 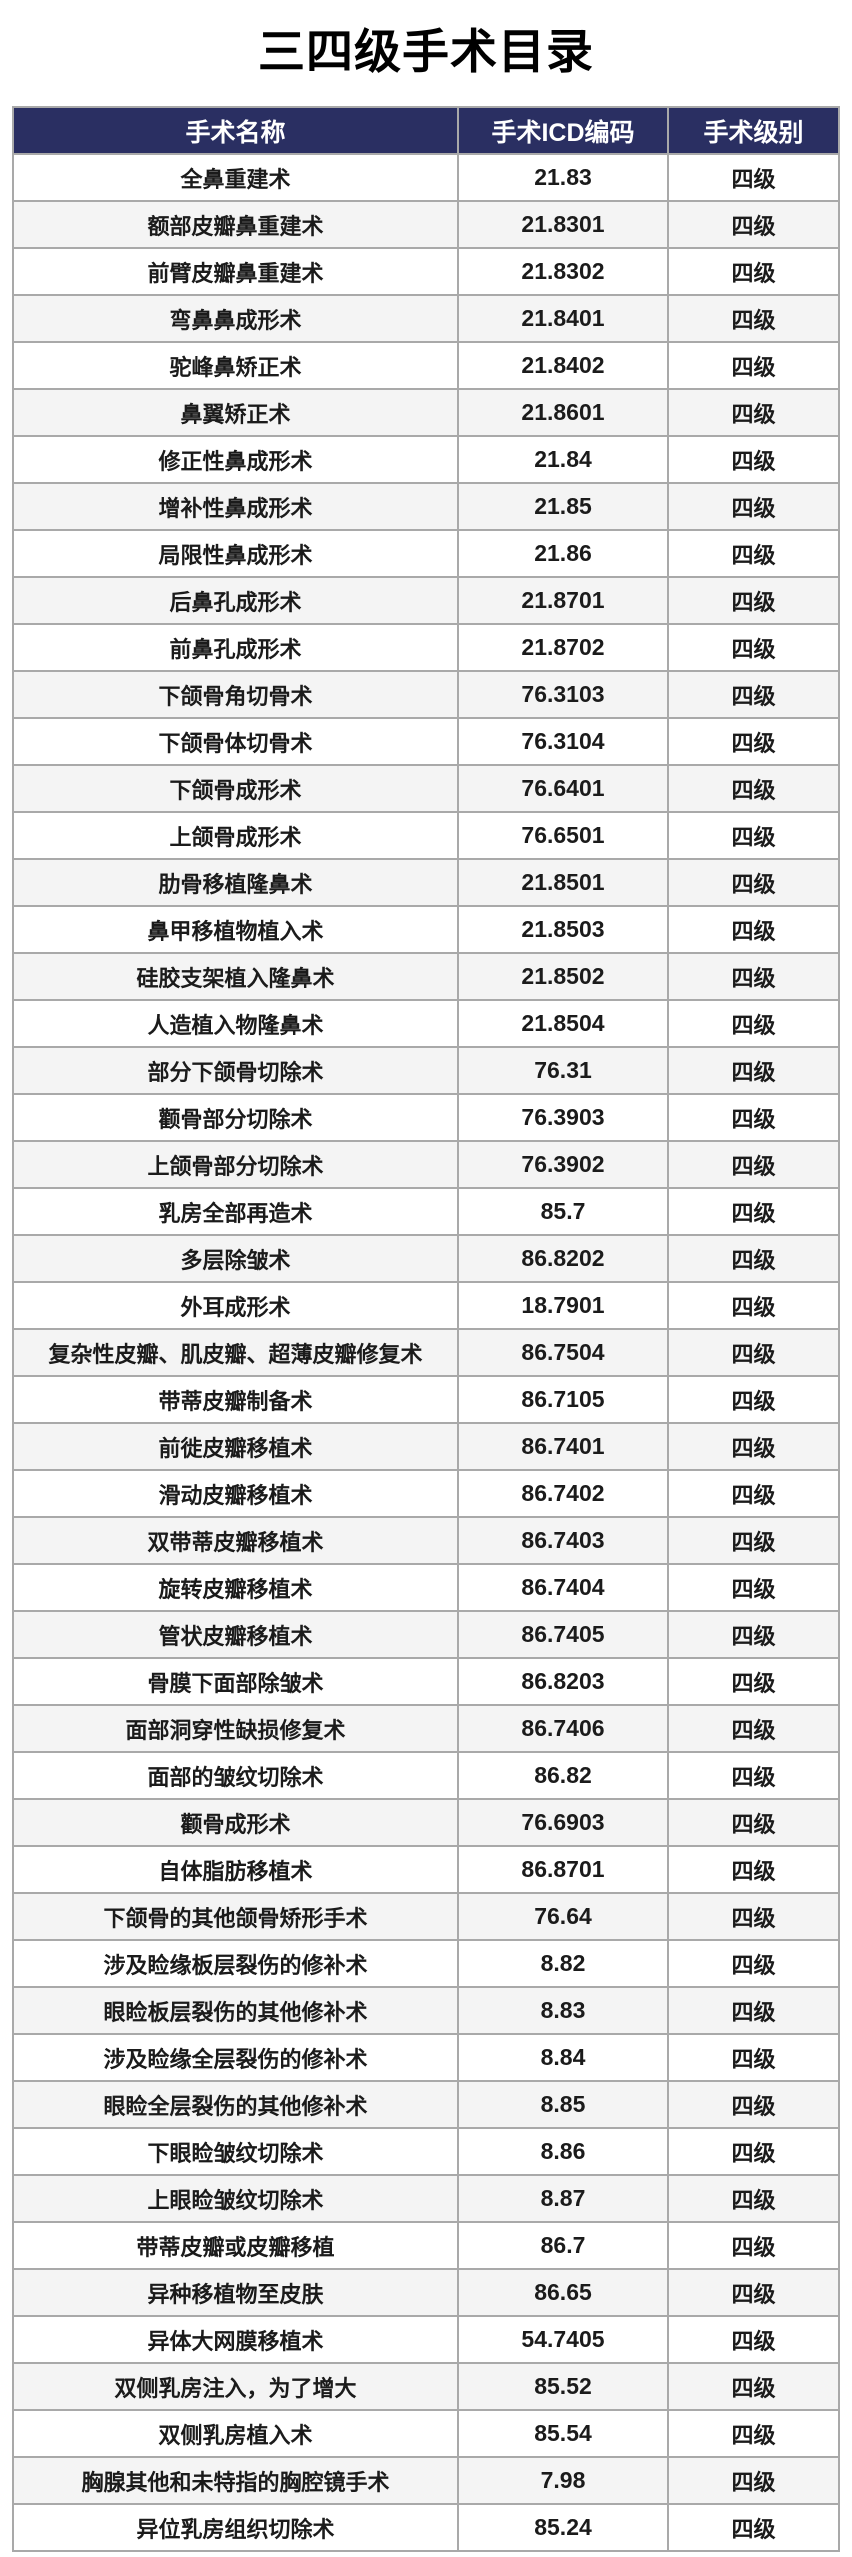 I want to click on icd-code-cell: 76.6903, so click(x=563, y=1822).